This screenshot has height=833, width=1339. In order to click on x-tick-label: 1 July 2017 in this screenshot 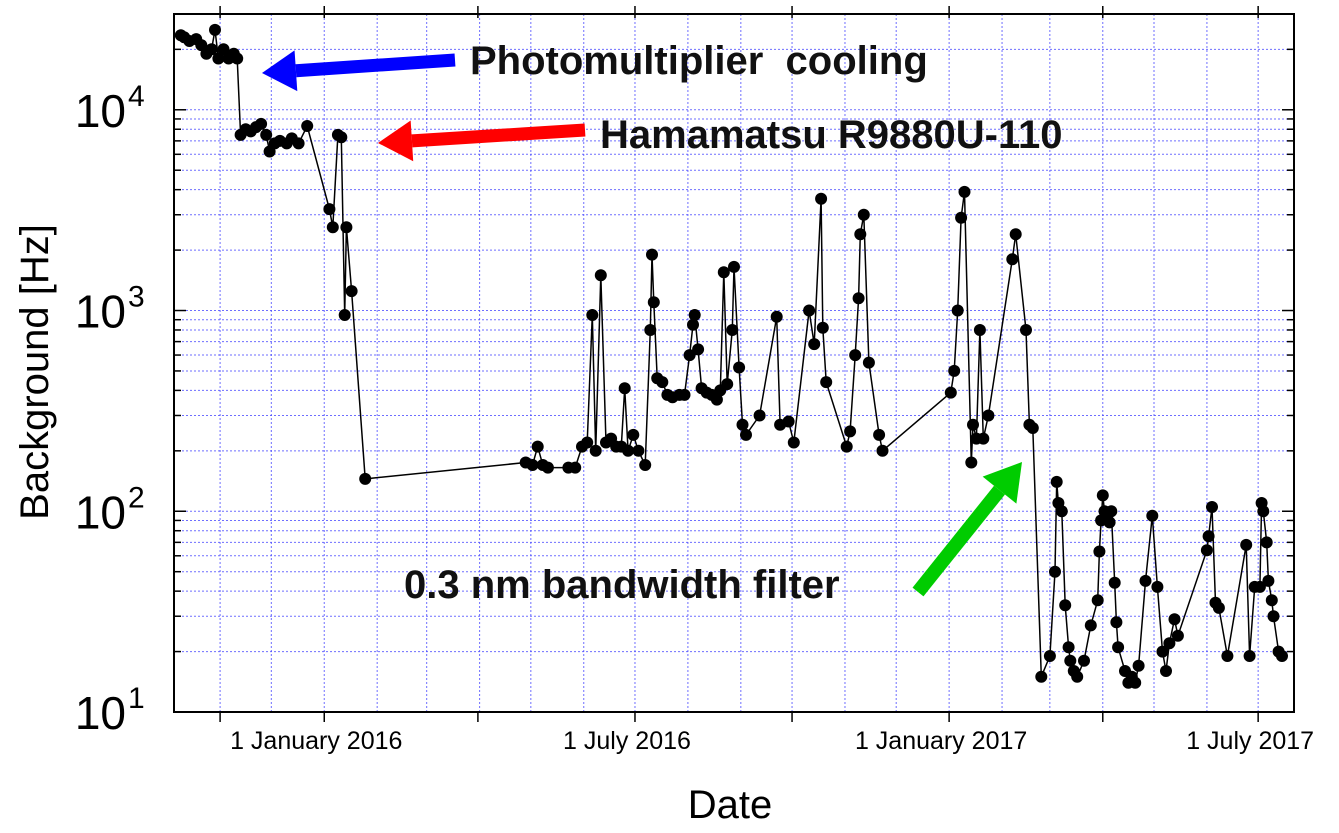, I will do `click(1250, 741)`.